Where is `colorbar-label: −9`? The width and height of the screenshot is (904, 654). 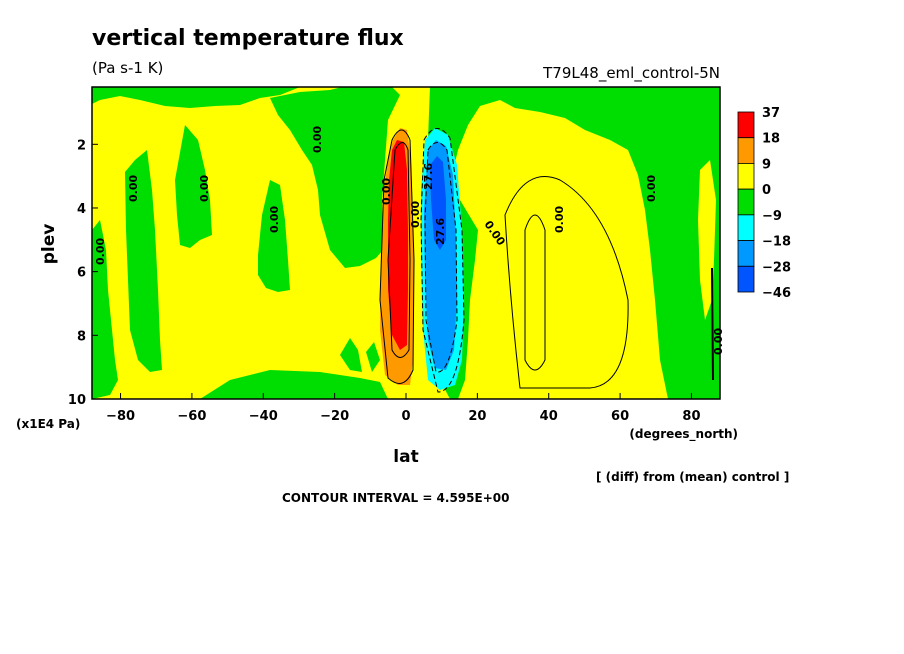 colorbar-label: −9 is located at coordinates (772, 216).